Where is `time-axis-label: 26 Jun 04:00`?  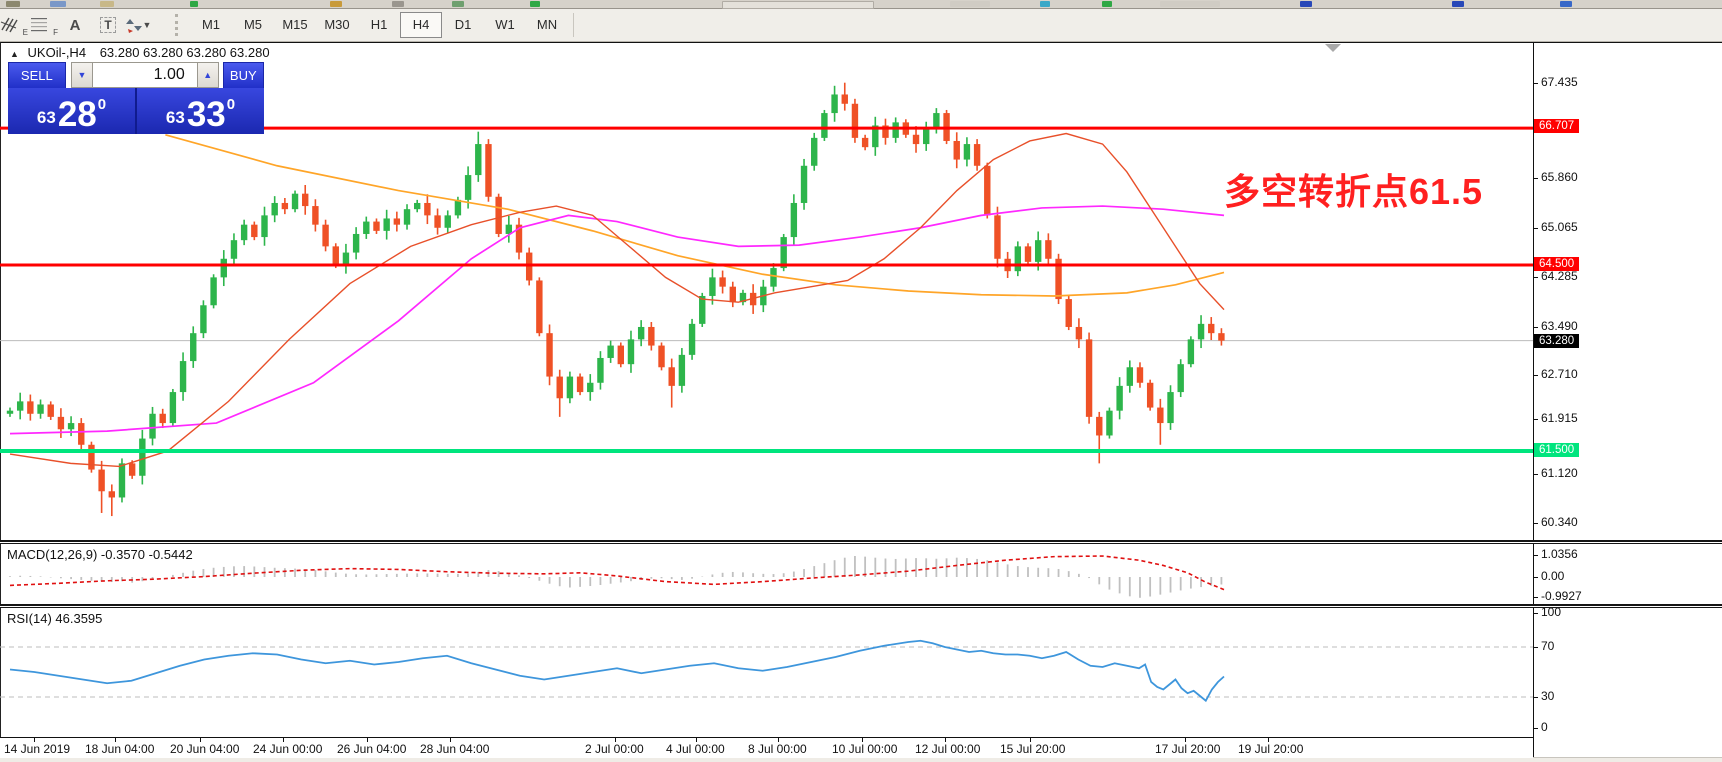
time-axis-label: 26 Jun 04:00 is located at coordinates (372, 749).